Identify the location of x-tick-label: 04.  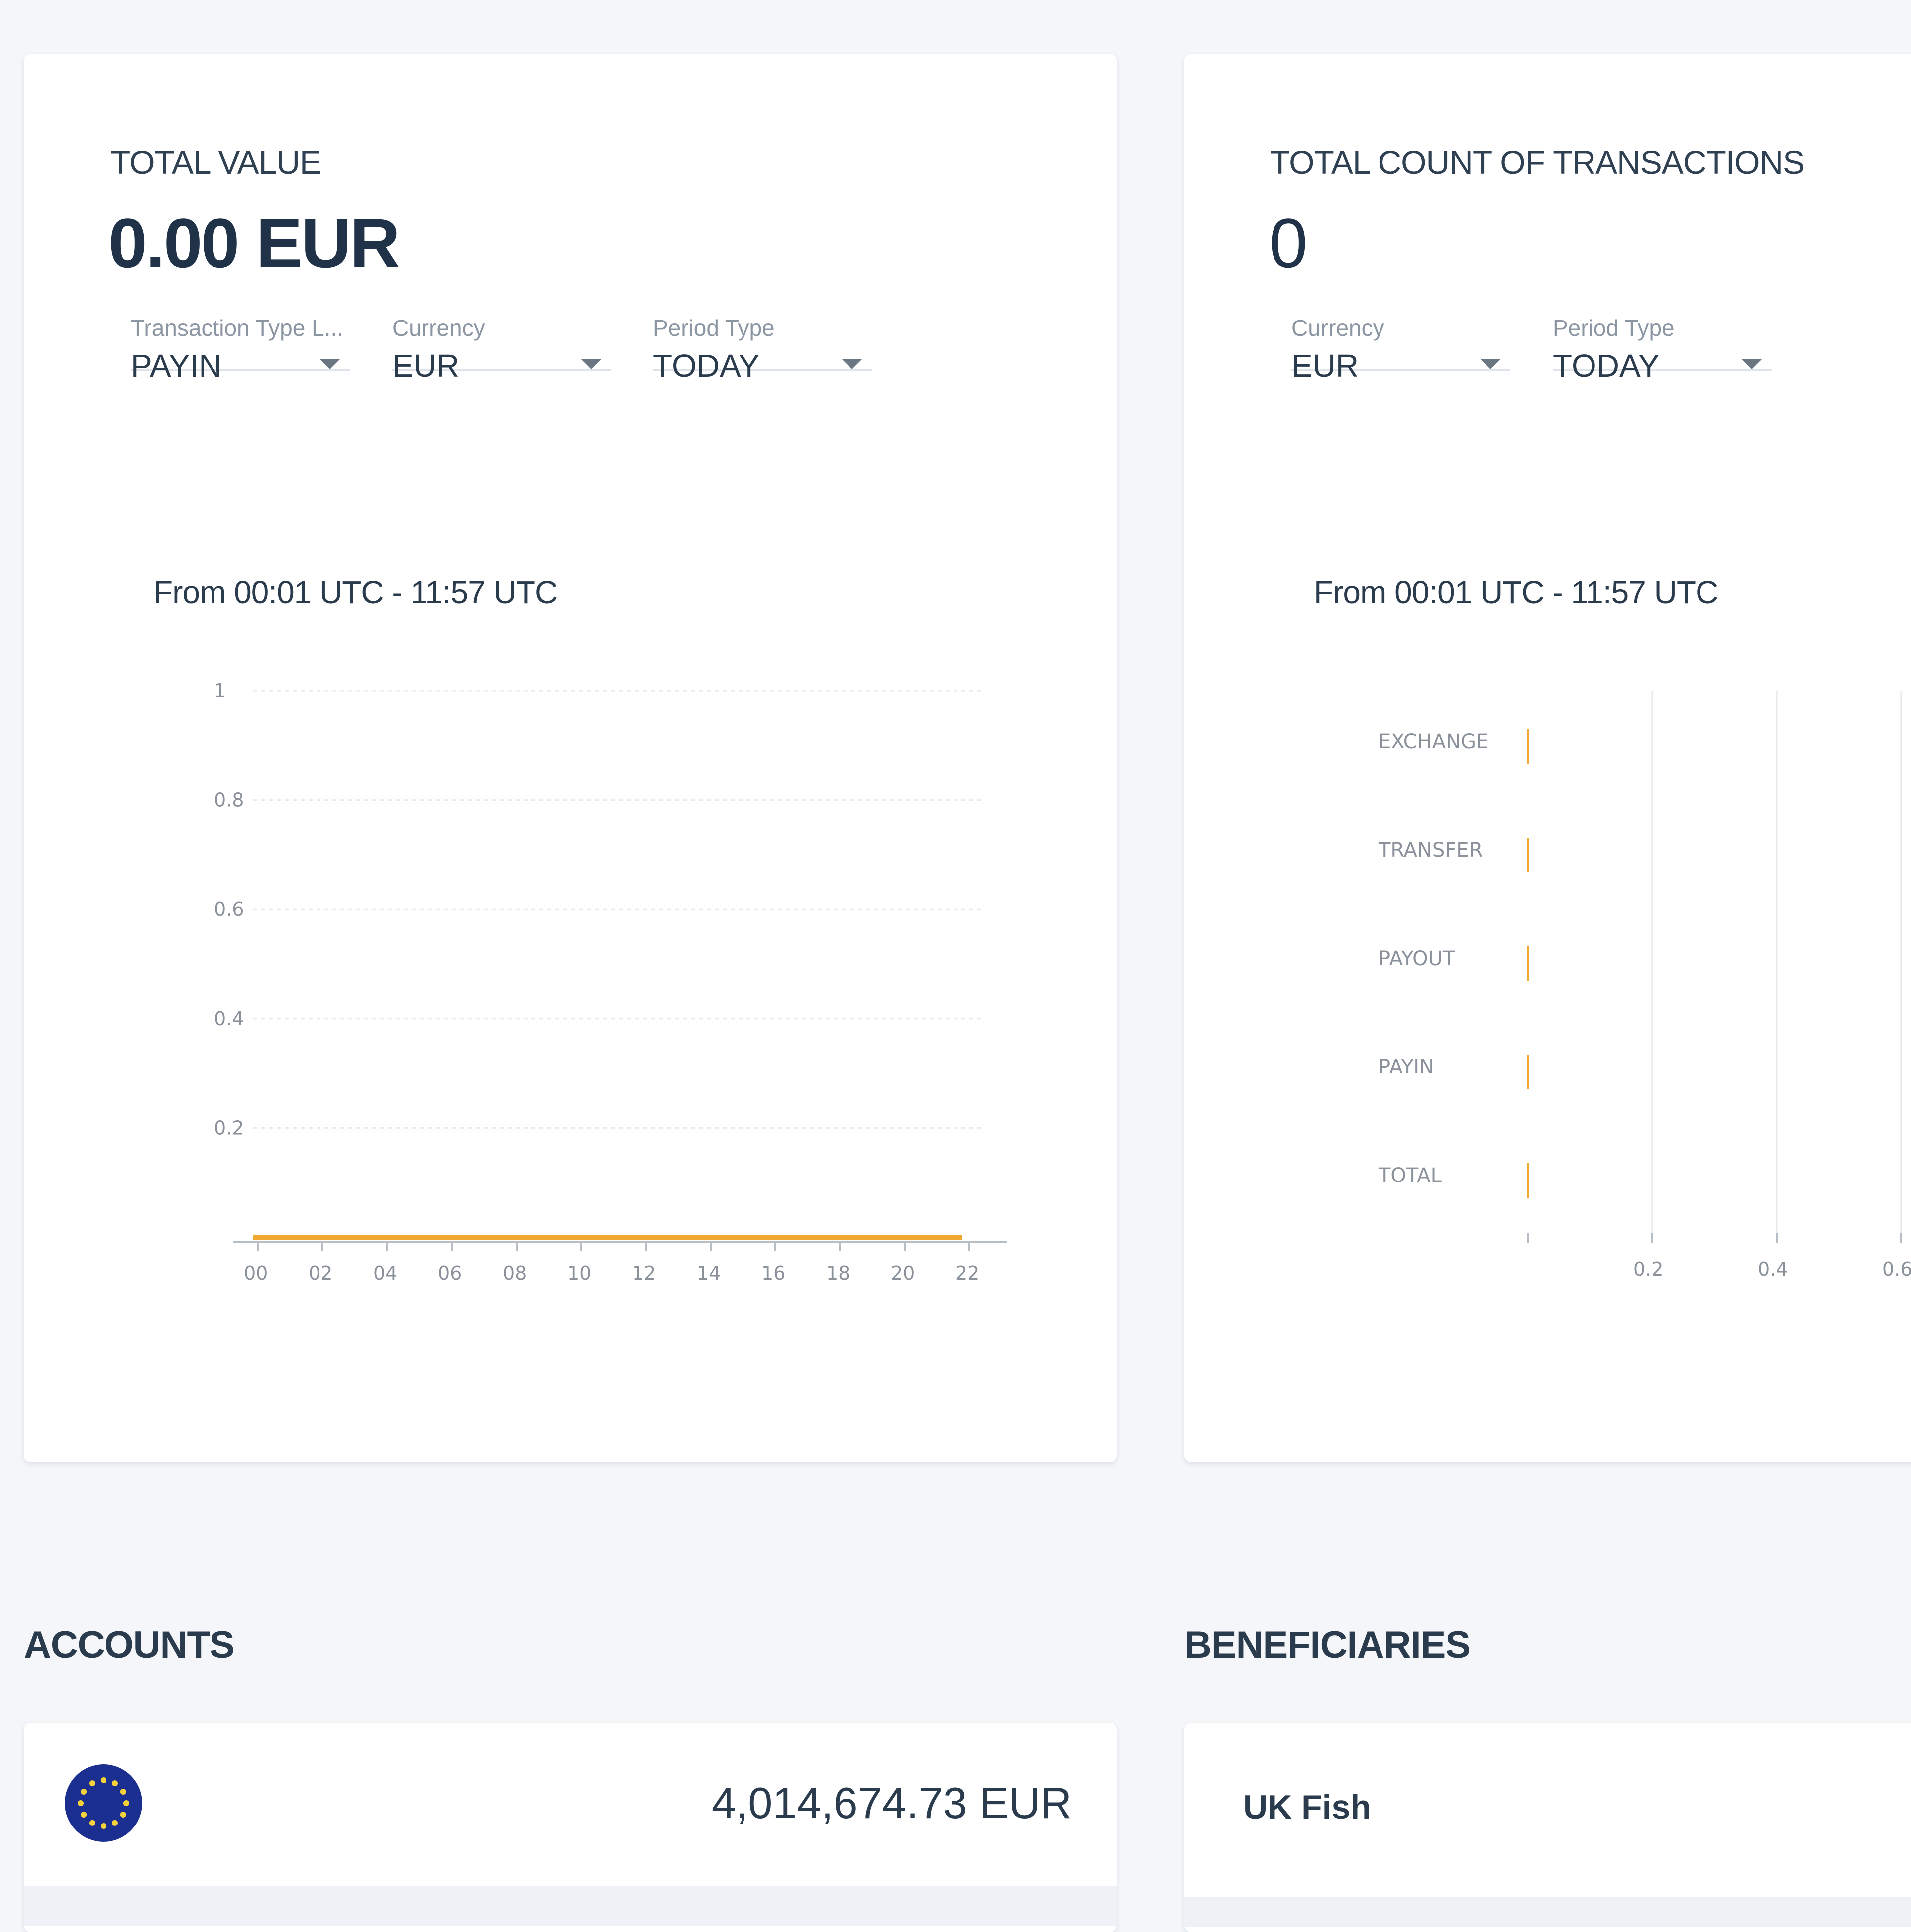
(385, 1273).